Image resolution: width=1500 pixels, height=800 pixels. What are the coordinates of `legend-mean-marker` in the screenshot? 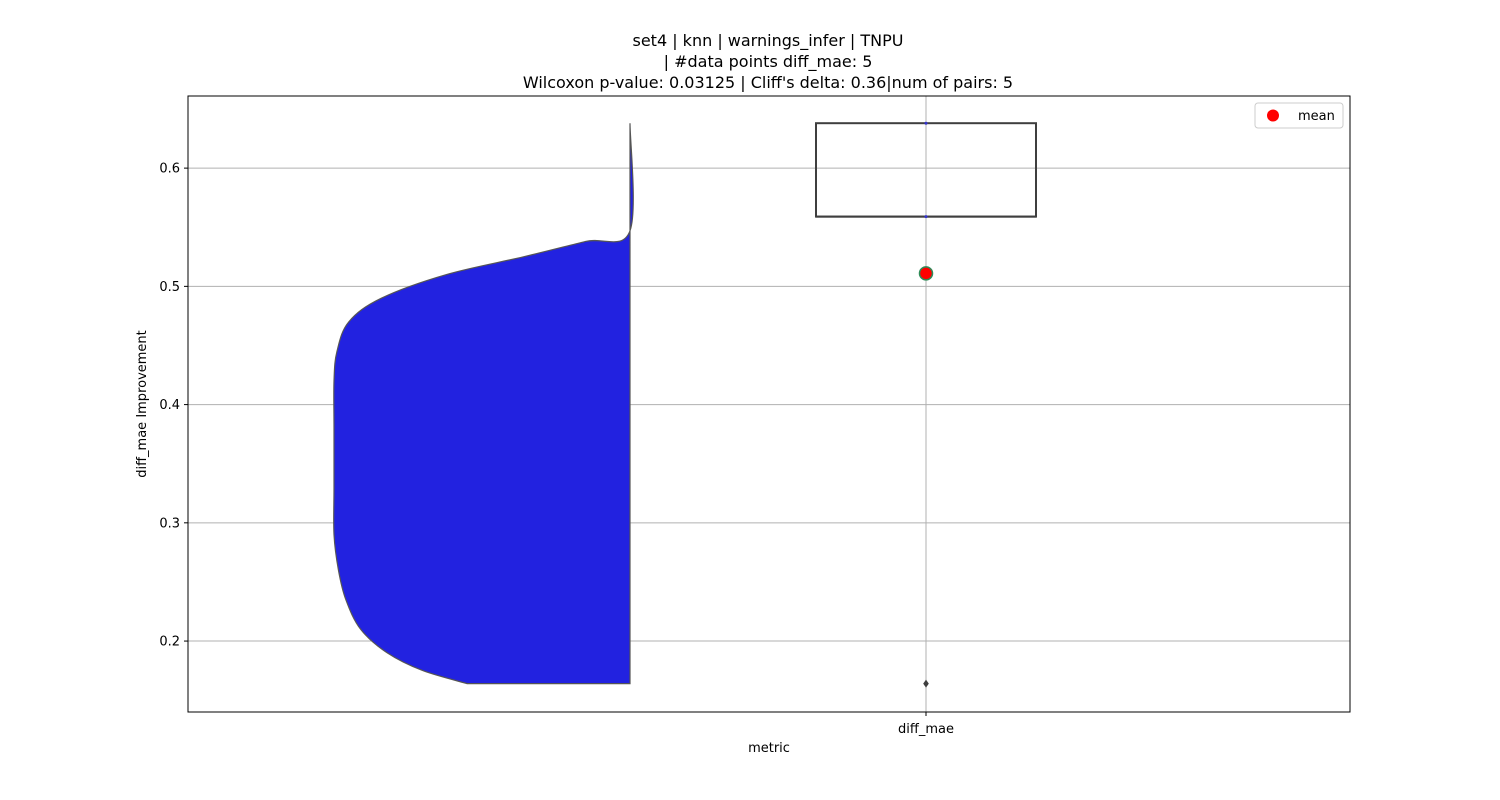 It's located at (1273, 115).